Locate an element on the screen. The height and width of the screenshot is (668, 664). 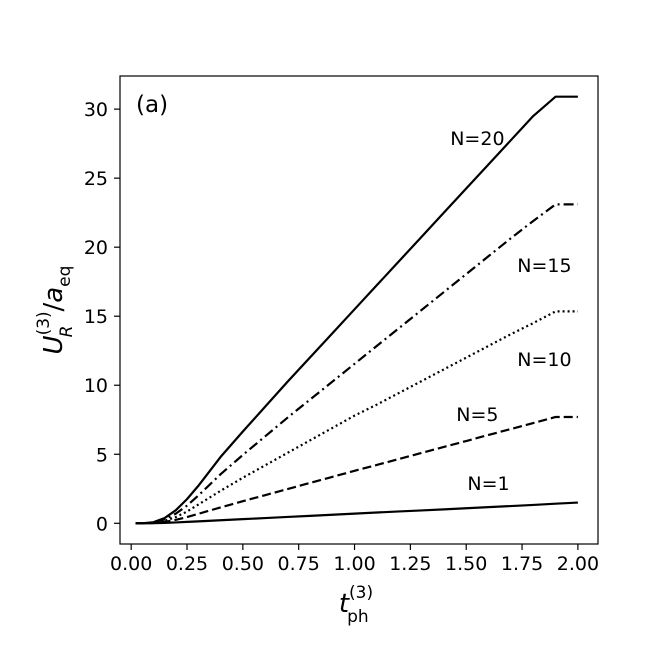
y-axis-label: U(3) R /aeq is located at coordinates (55, 310).